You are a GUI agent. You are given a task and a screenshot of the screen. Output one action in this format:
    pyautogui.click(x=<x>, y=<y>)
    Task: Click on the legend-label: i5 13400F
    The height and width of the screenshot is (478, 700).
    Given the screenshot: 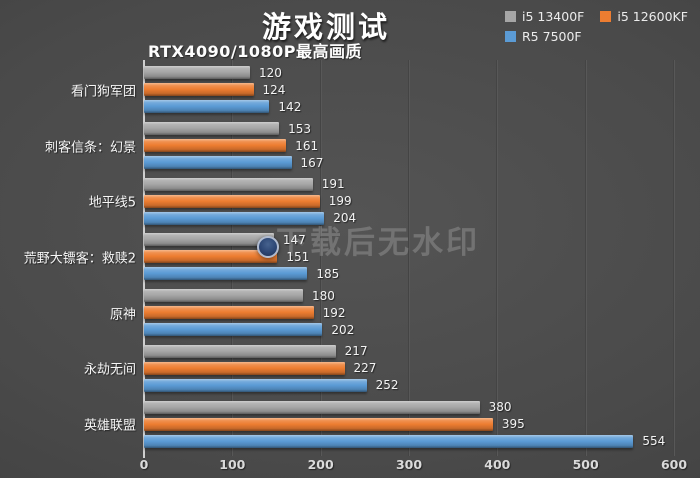 What is the action you would take?
    pyautogui.click(x=553, y=16)
    